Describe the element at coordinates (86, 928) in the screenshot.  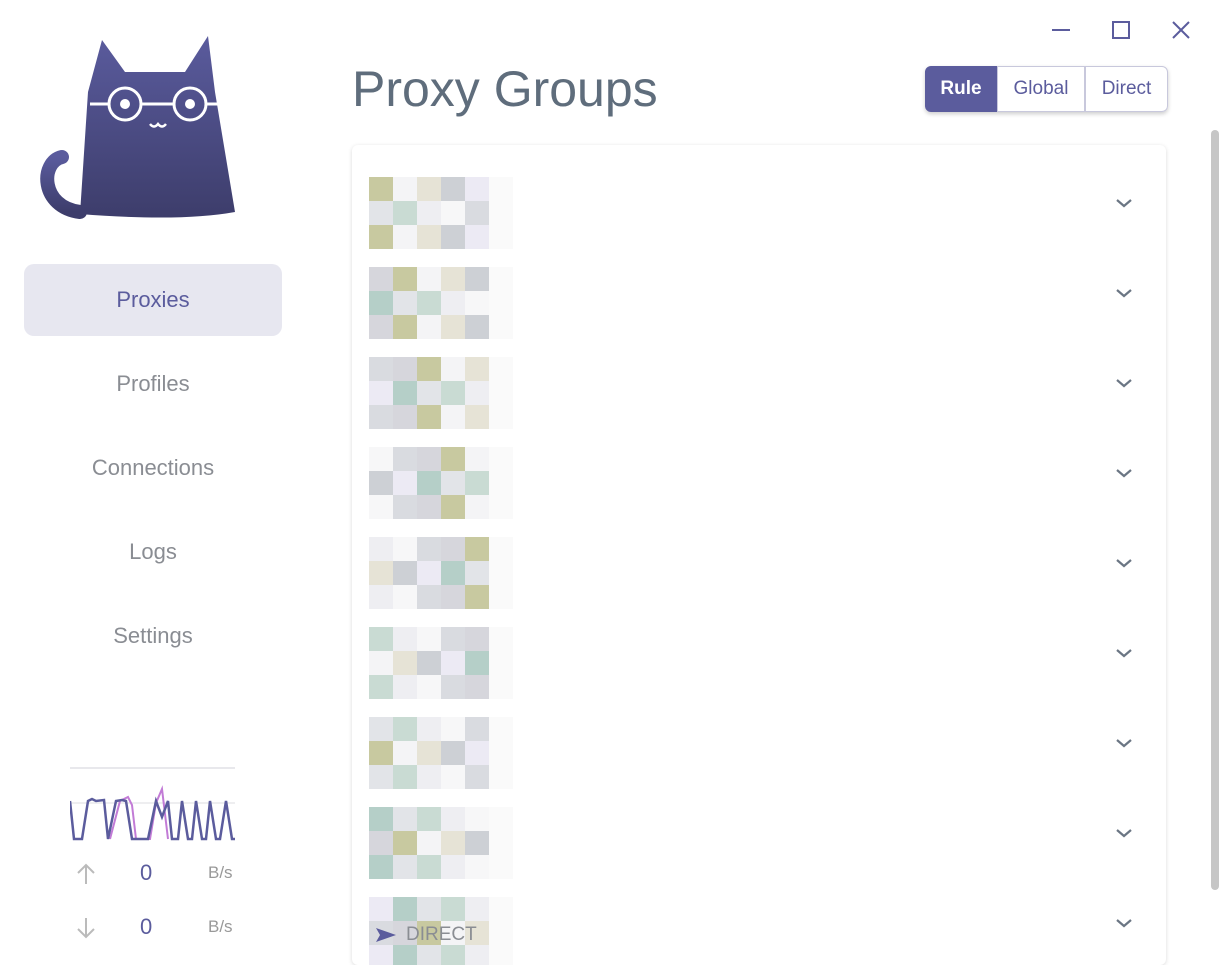
I see `arrow-down-icon` at that location.